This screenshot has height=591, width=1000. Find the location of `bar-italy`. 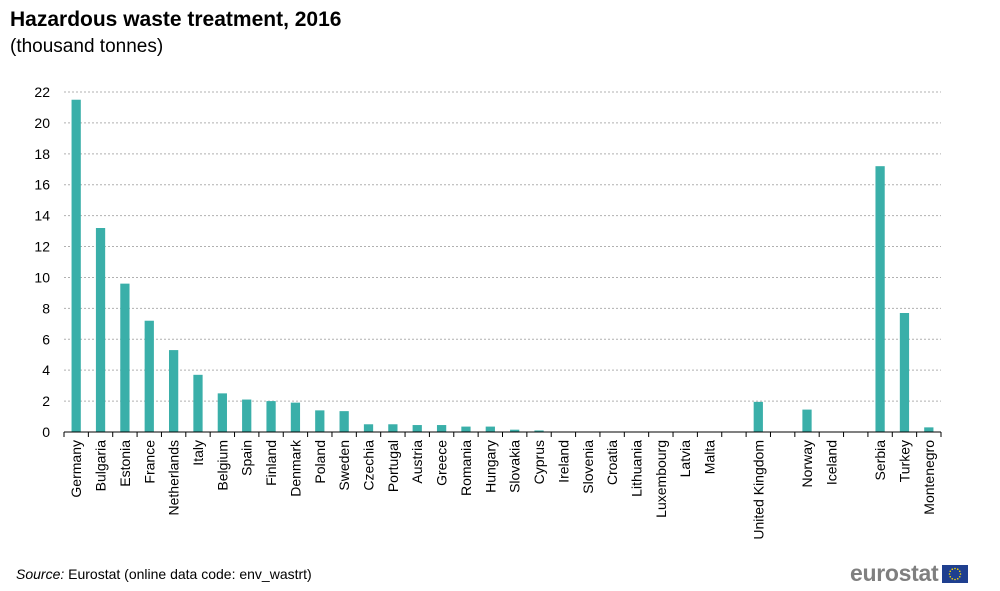

bar-italy is located at coordinates (198, 403).